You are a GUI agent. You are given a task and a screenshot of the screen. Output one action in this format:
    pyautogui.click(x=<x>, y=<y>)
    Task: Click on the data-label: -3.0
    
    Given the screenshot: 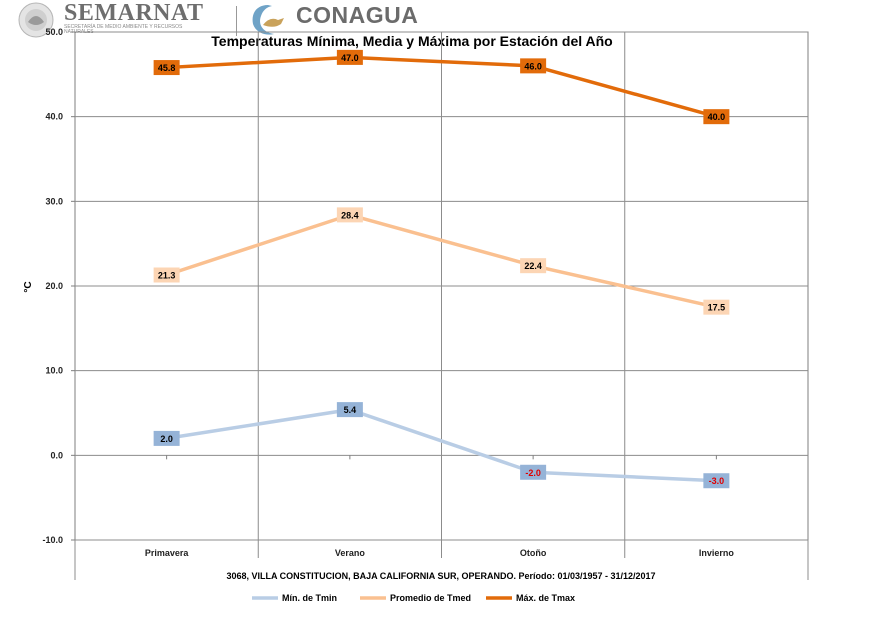 What is the action you would take?
    pyautogui.click(x=717, y=481)
    